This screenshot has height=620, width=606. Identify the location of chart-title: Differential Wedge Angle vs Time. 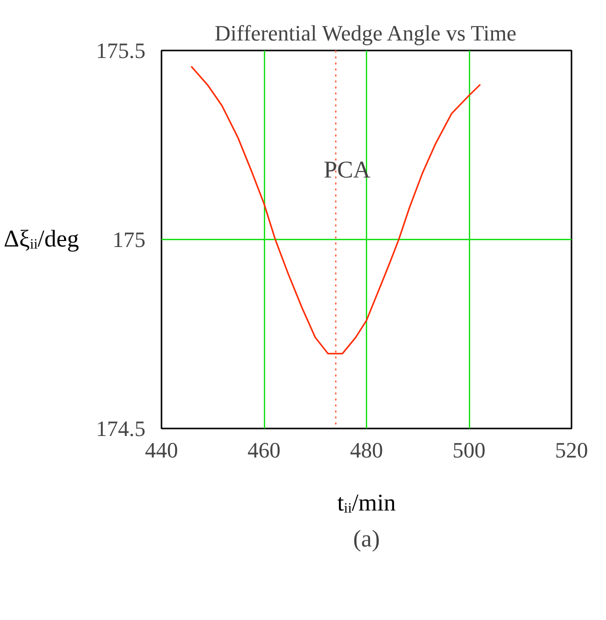
(365, 33).